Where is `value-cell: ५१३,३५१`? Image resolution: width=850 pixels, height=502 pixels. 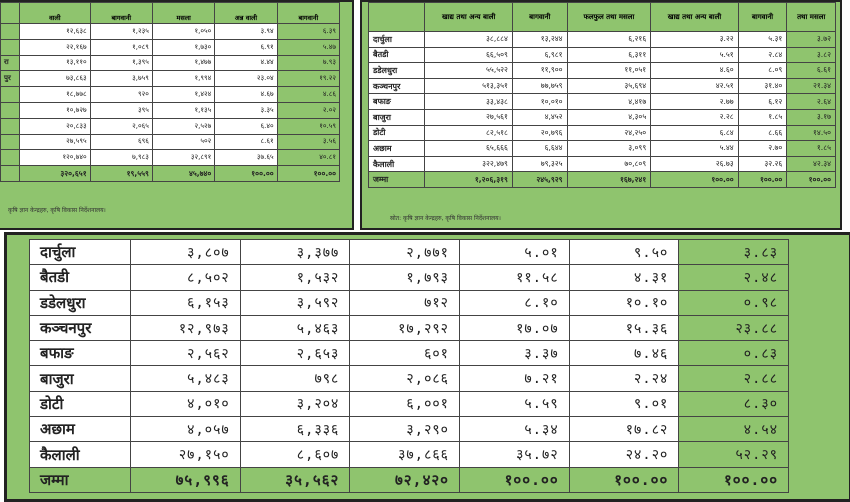 value-cell: ५१३,३५१ is located at coordinates (468, 86).